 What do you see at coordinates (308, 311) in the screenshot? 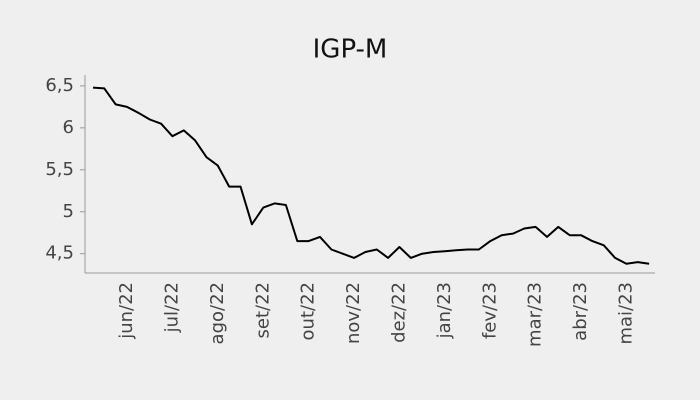
I see `x-tick-label: out/22` at bounding box center [308, 311].